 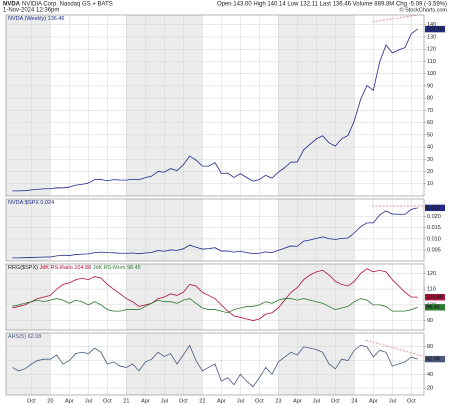 What do you see at coordinates (31, 11) in the screenshot?
I see `date: 1-Nov-2024 12:36pm` at bounding box center [31, 11].